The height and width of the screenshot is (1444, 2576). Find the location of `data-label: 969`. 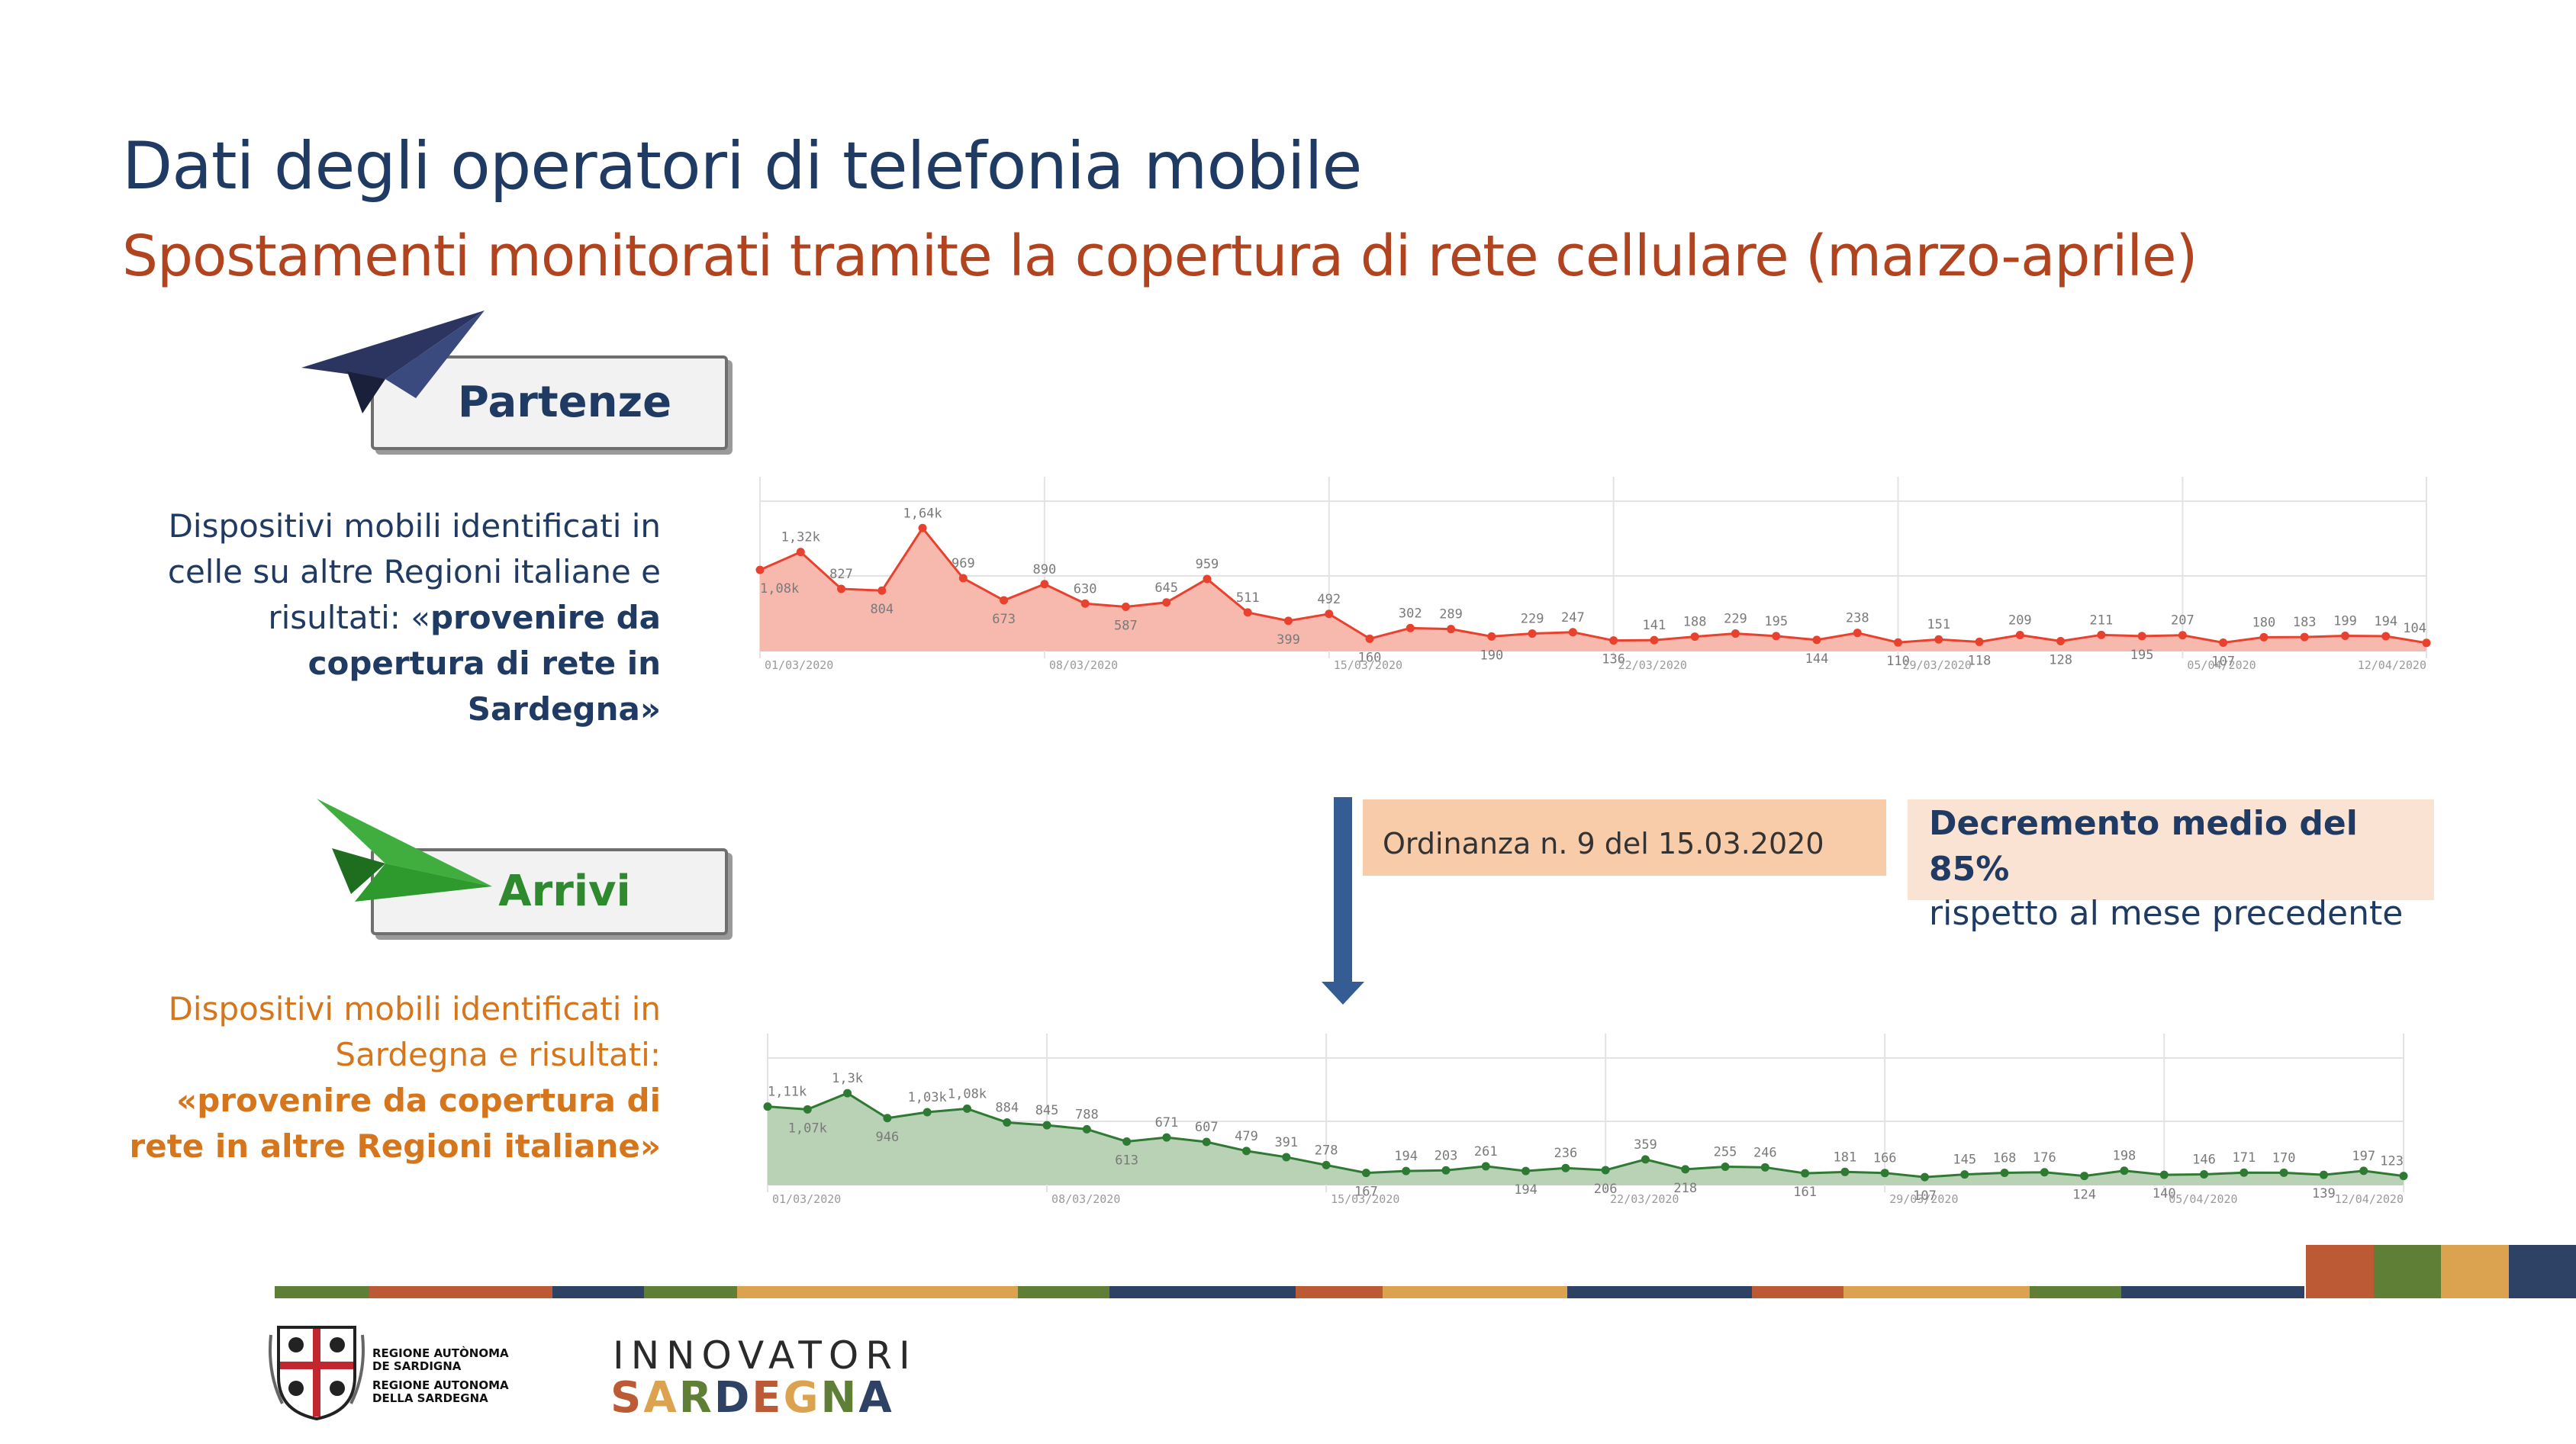

data-label: 969 is located at coordinates (963, 564).